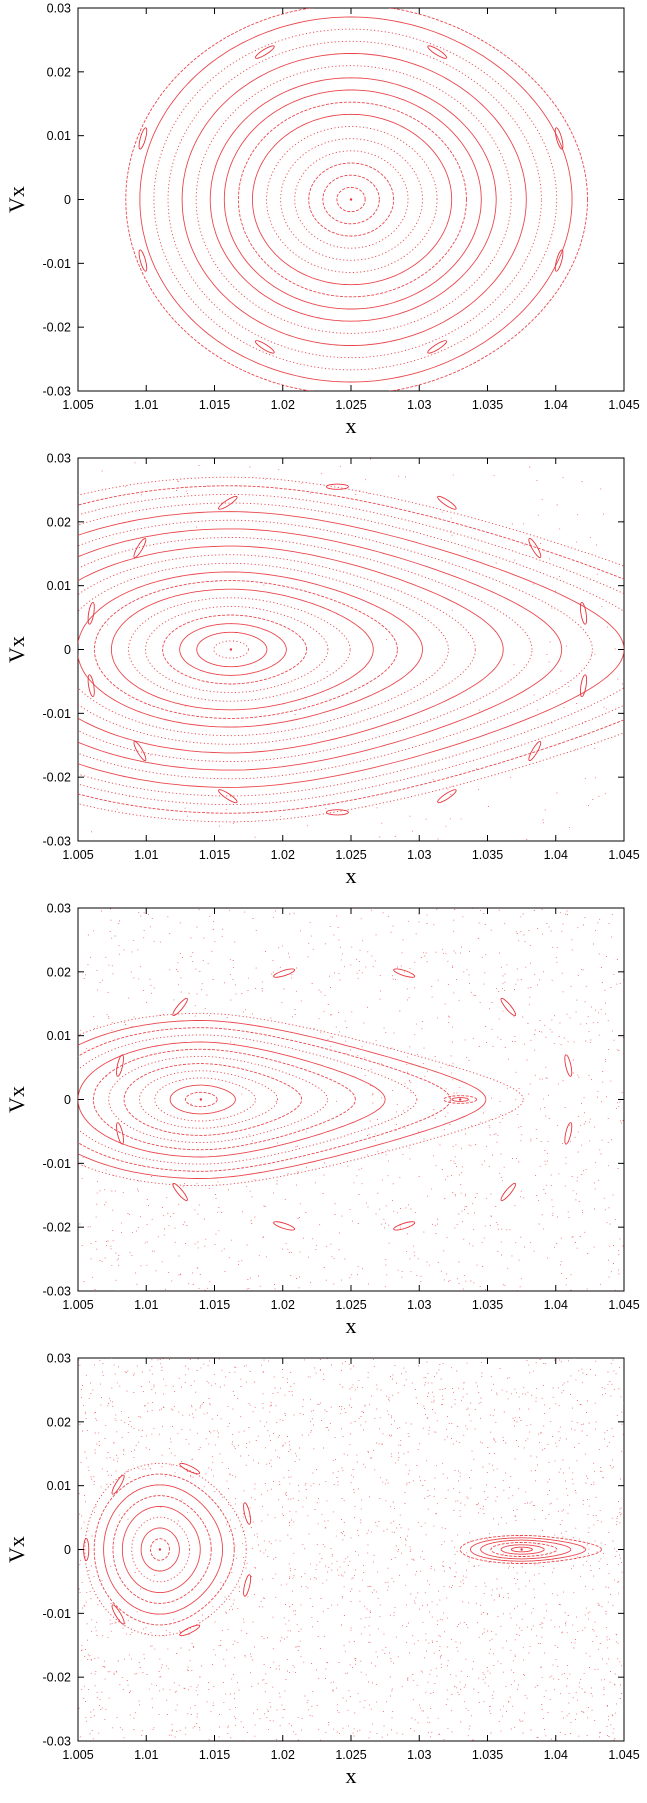 The width and height of the screenshot is (647, 1803). I want to click on x-tick-label: 1.045, so click(623, 405).